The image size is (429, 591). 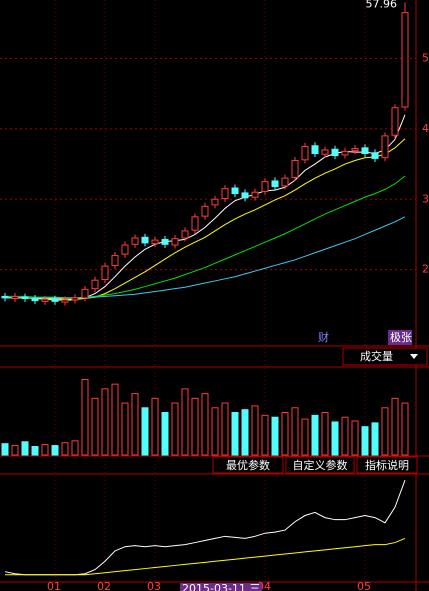 I want to click on y-tick-label: 20, so click(x=425, y=269).